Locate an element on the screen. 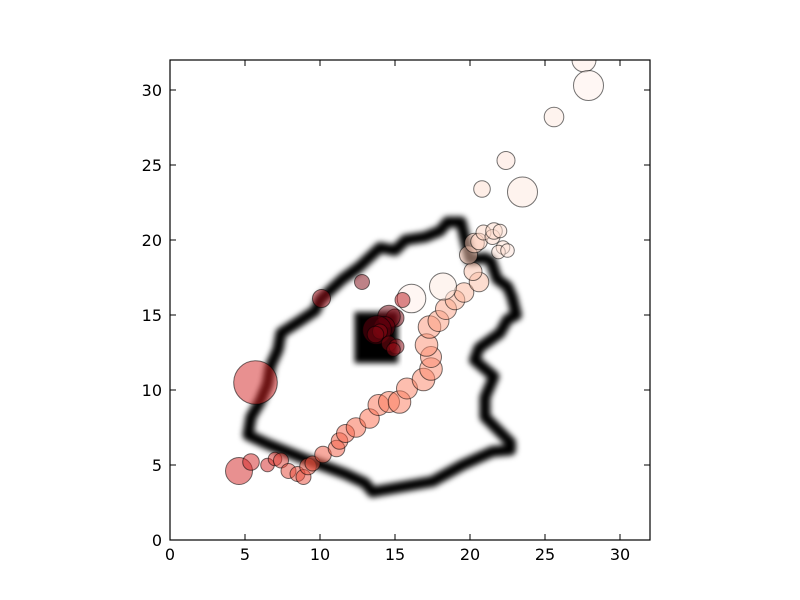 The height and width of the screenshot is (600, 800). x-tick-label: 15 is located at coordinates (395, 554).